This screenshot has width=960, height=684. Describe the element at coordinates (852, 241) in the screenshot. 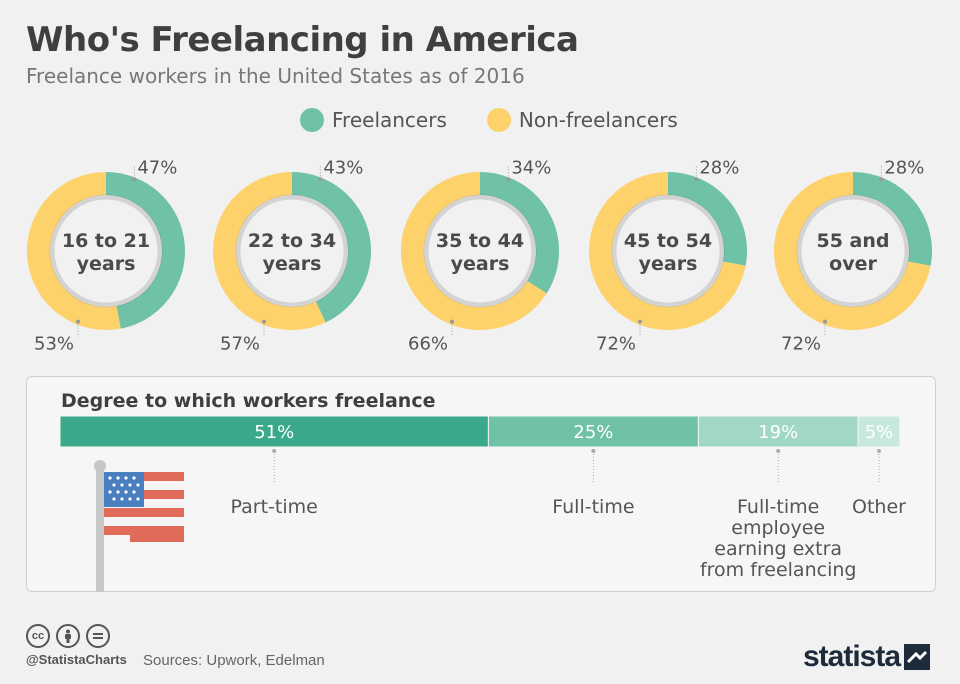

I see `donut-center-label: 55 and` at that location.